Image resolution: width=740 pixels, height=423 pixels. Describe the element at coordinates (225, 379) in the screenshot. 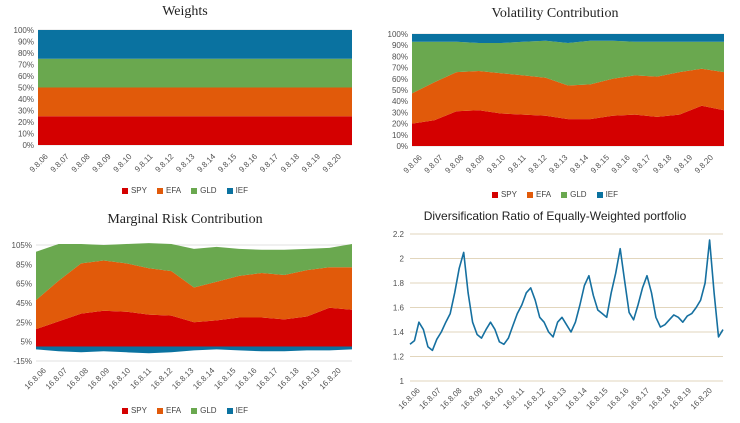

I see `x-tick-label: 16.8.15` at that location.